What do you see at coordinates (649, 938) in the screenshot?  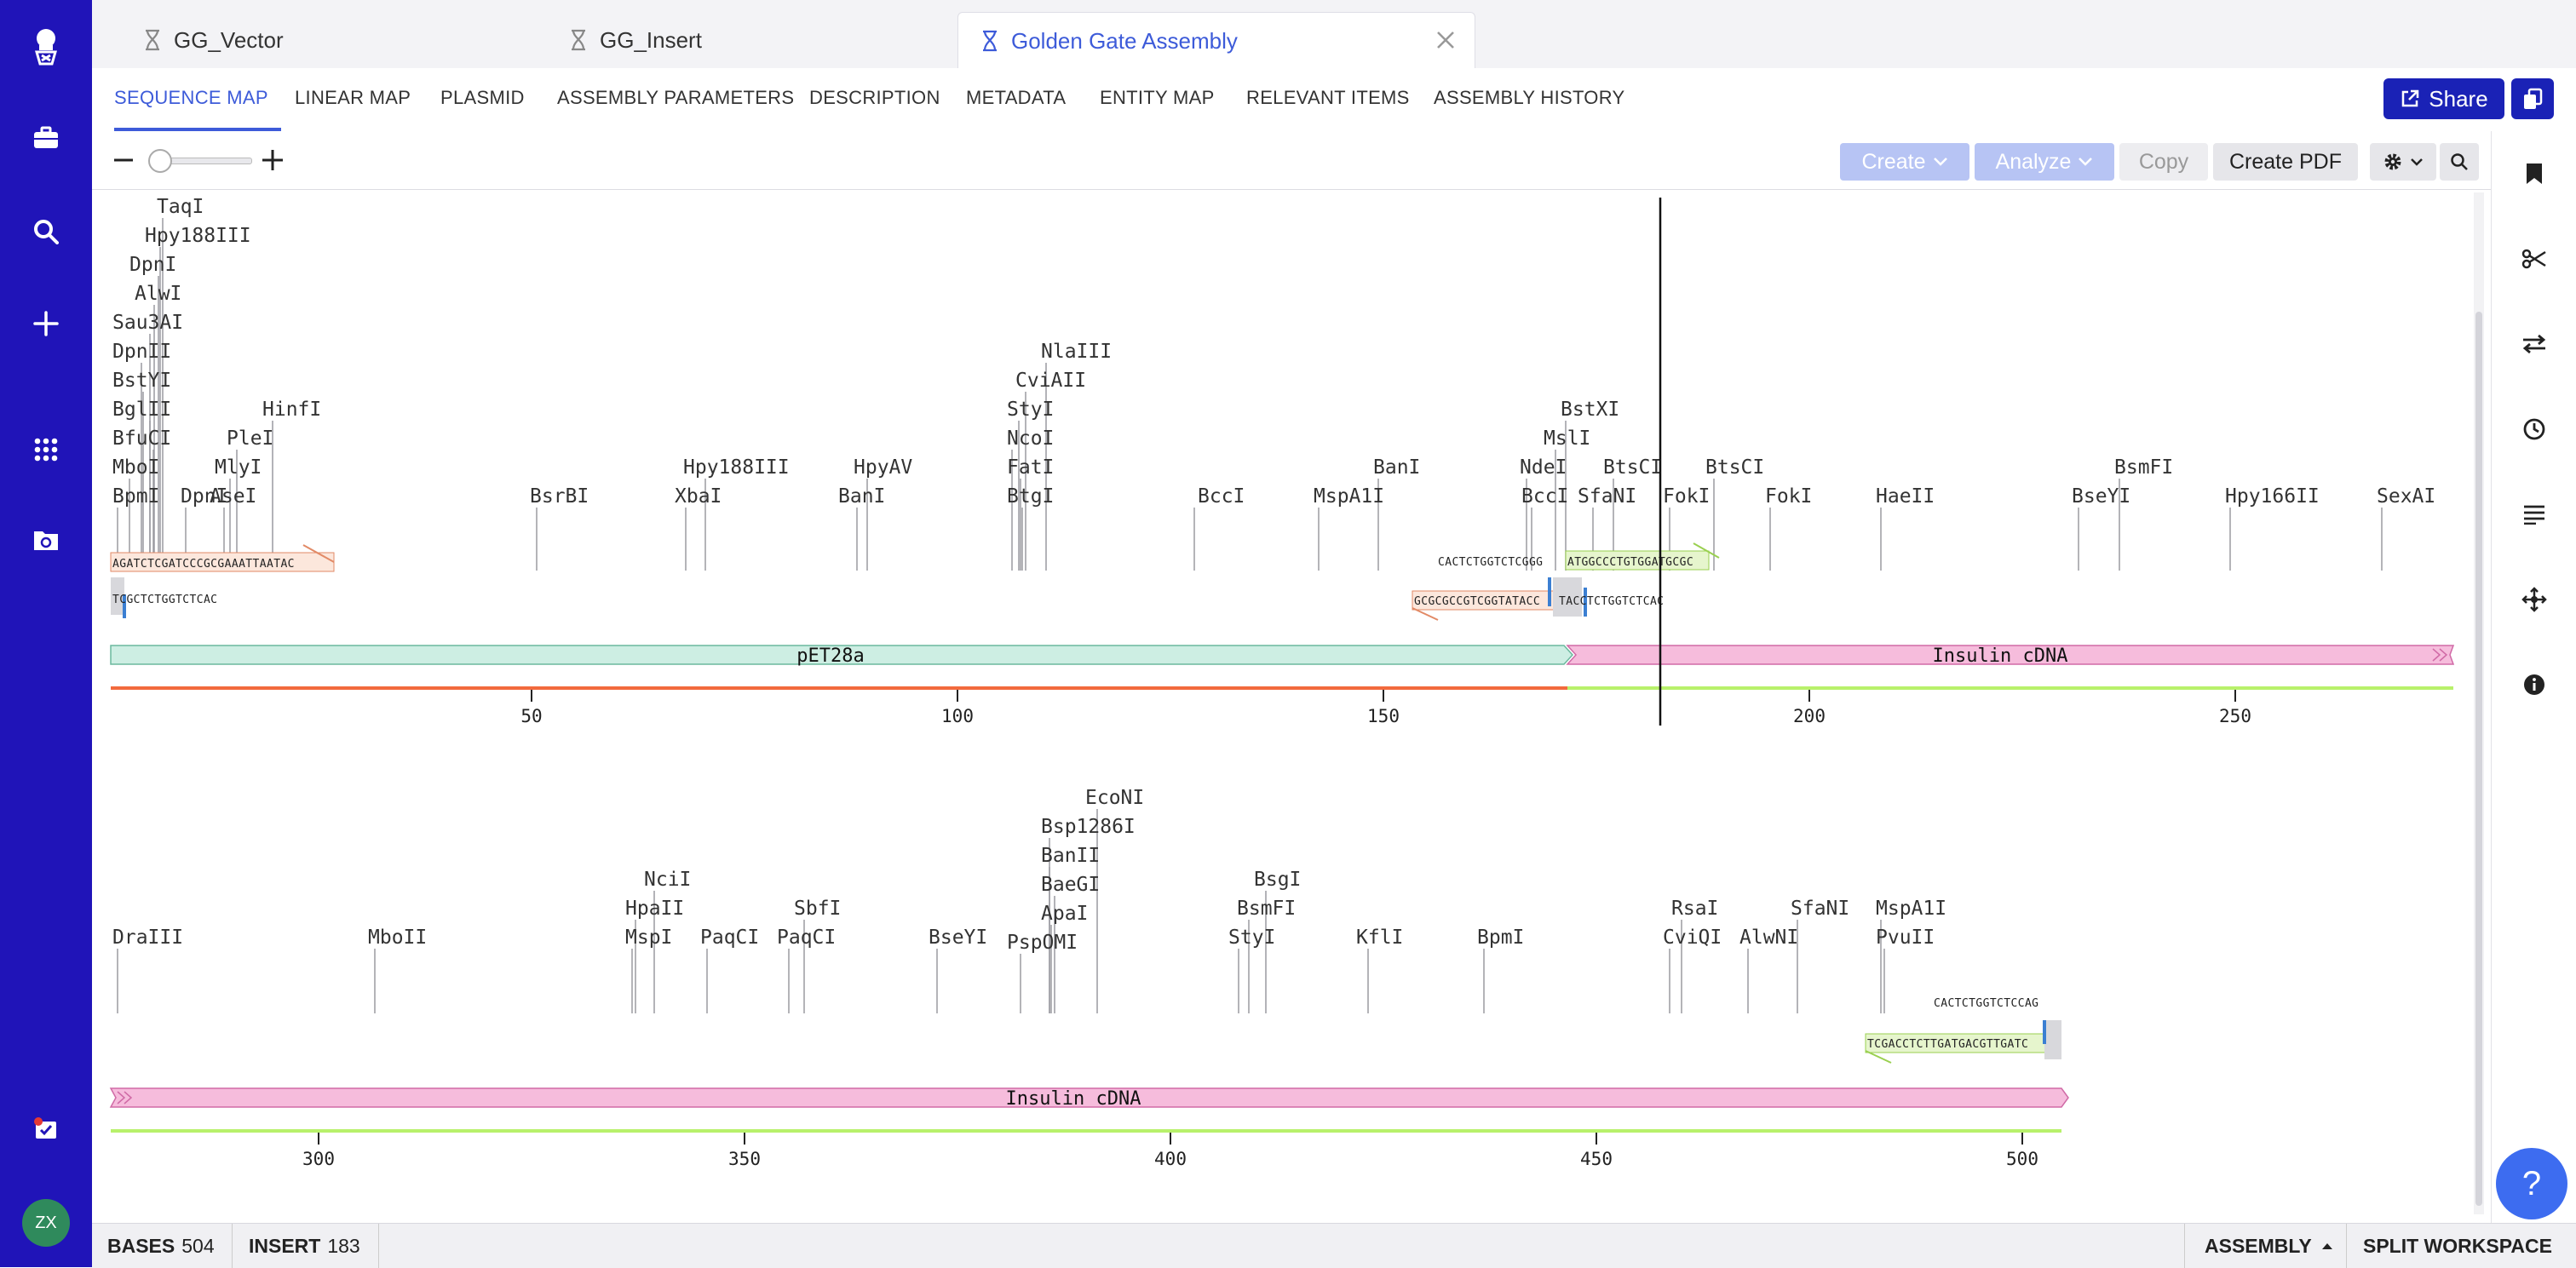 I see `enzyme-label: MspI` at bounding box center [649, 938].